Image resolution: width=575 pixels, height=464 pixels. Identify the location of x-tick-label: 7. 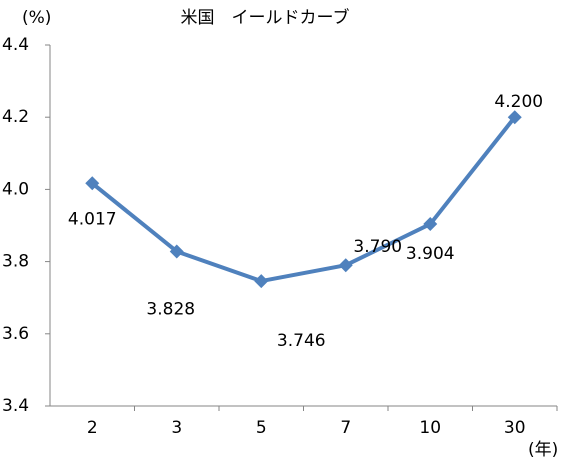
(345, 428).